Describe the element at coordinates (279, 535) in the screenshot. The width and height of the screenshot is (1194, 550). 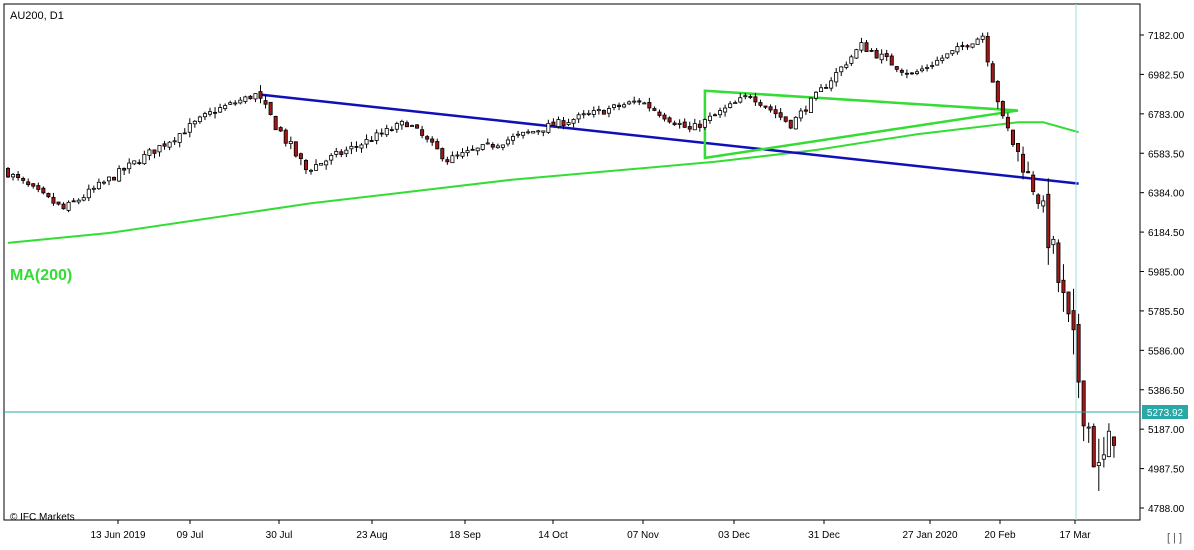
I see `x-tick-label: 30 Jul` at that location.